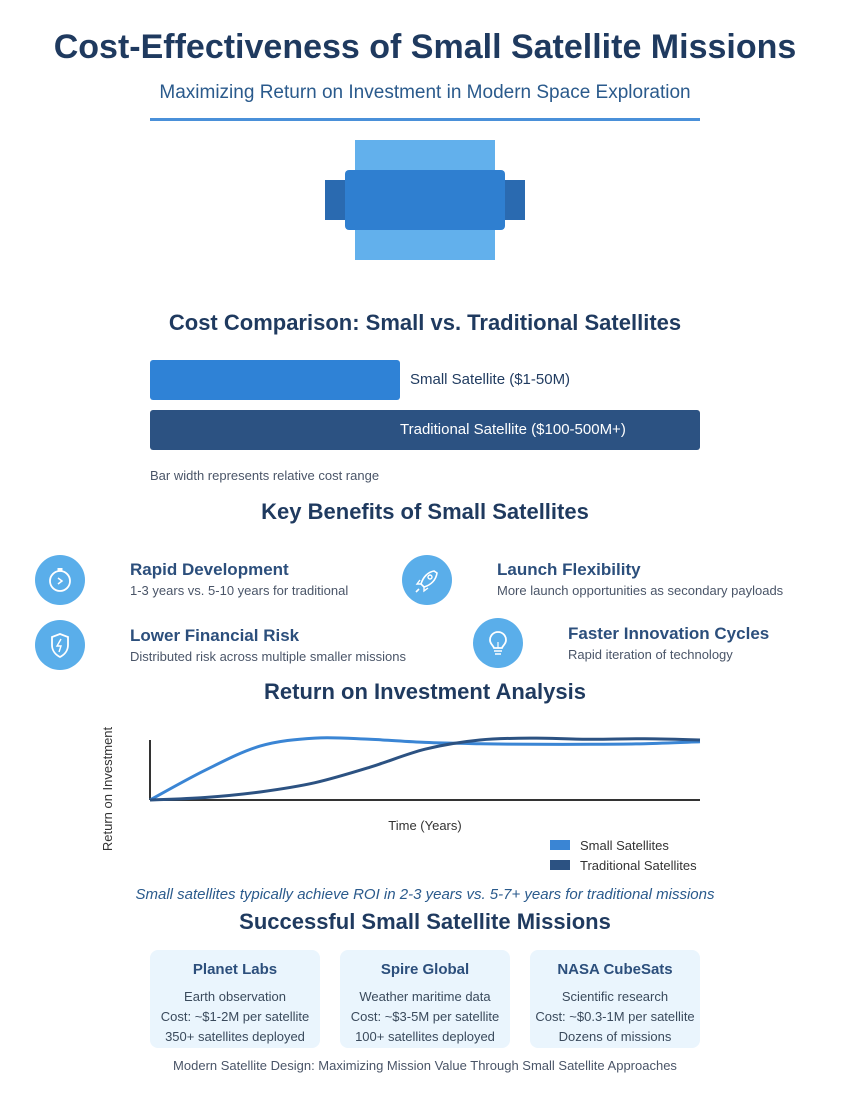 The width and height of the screenshot is (850, 1100). I want to click on legend-swatch-traditional-satellites, so click(560, 865).